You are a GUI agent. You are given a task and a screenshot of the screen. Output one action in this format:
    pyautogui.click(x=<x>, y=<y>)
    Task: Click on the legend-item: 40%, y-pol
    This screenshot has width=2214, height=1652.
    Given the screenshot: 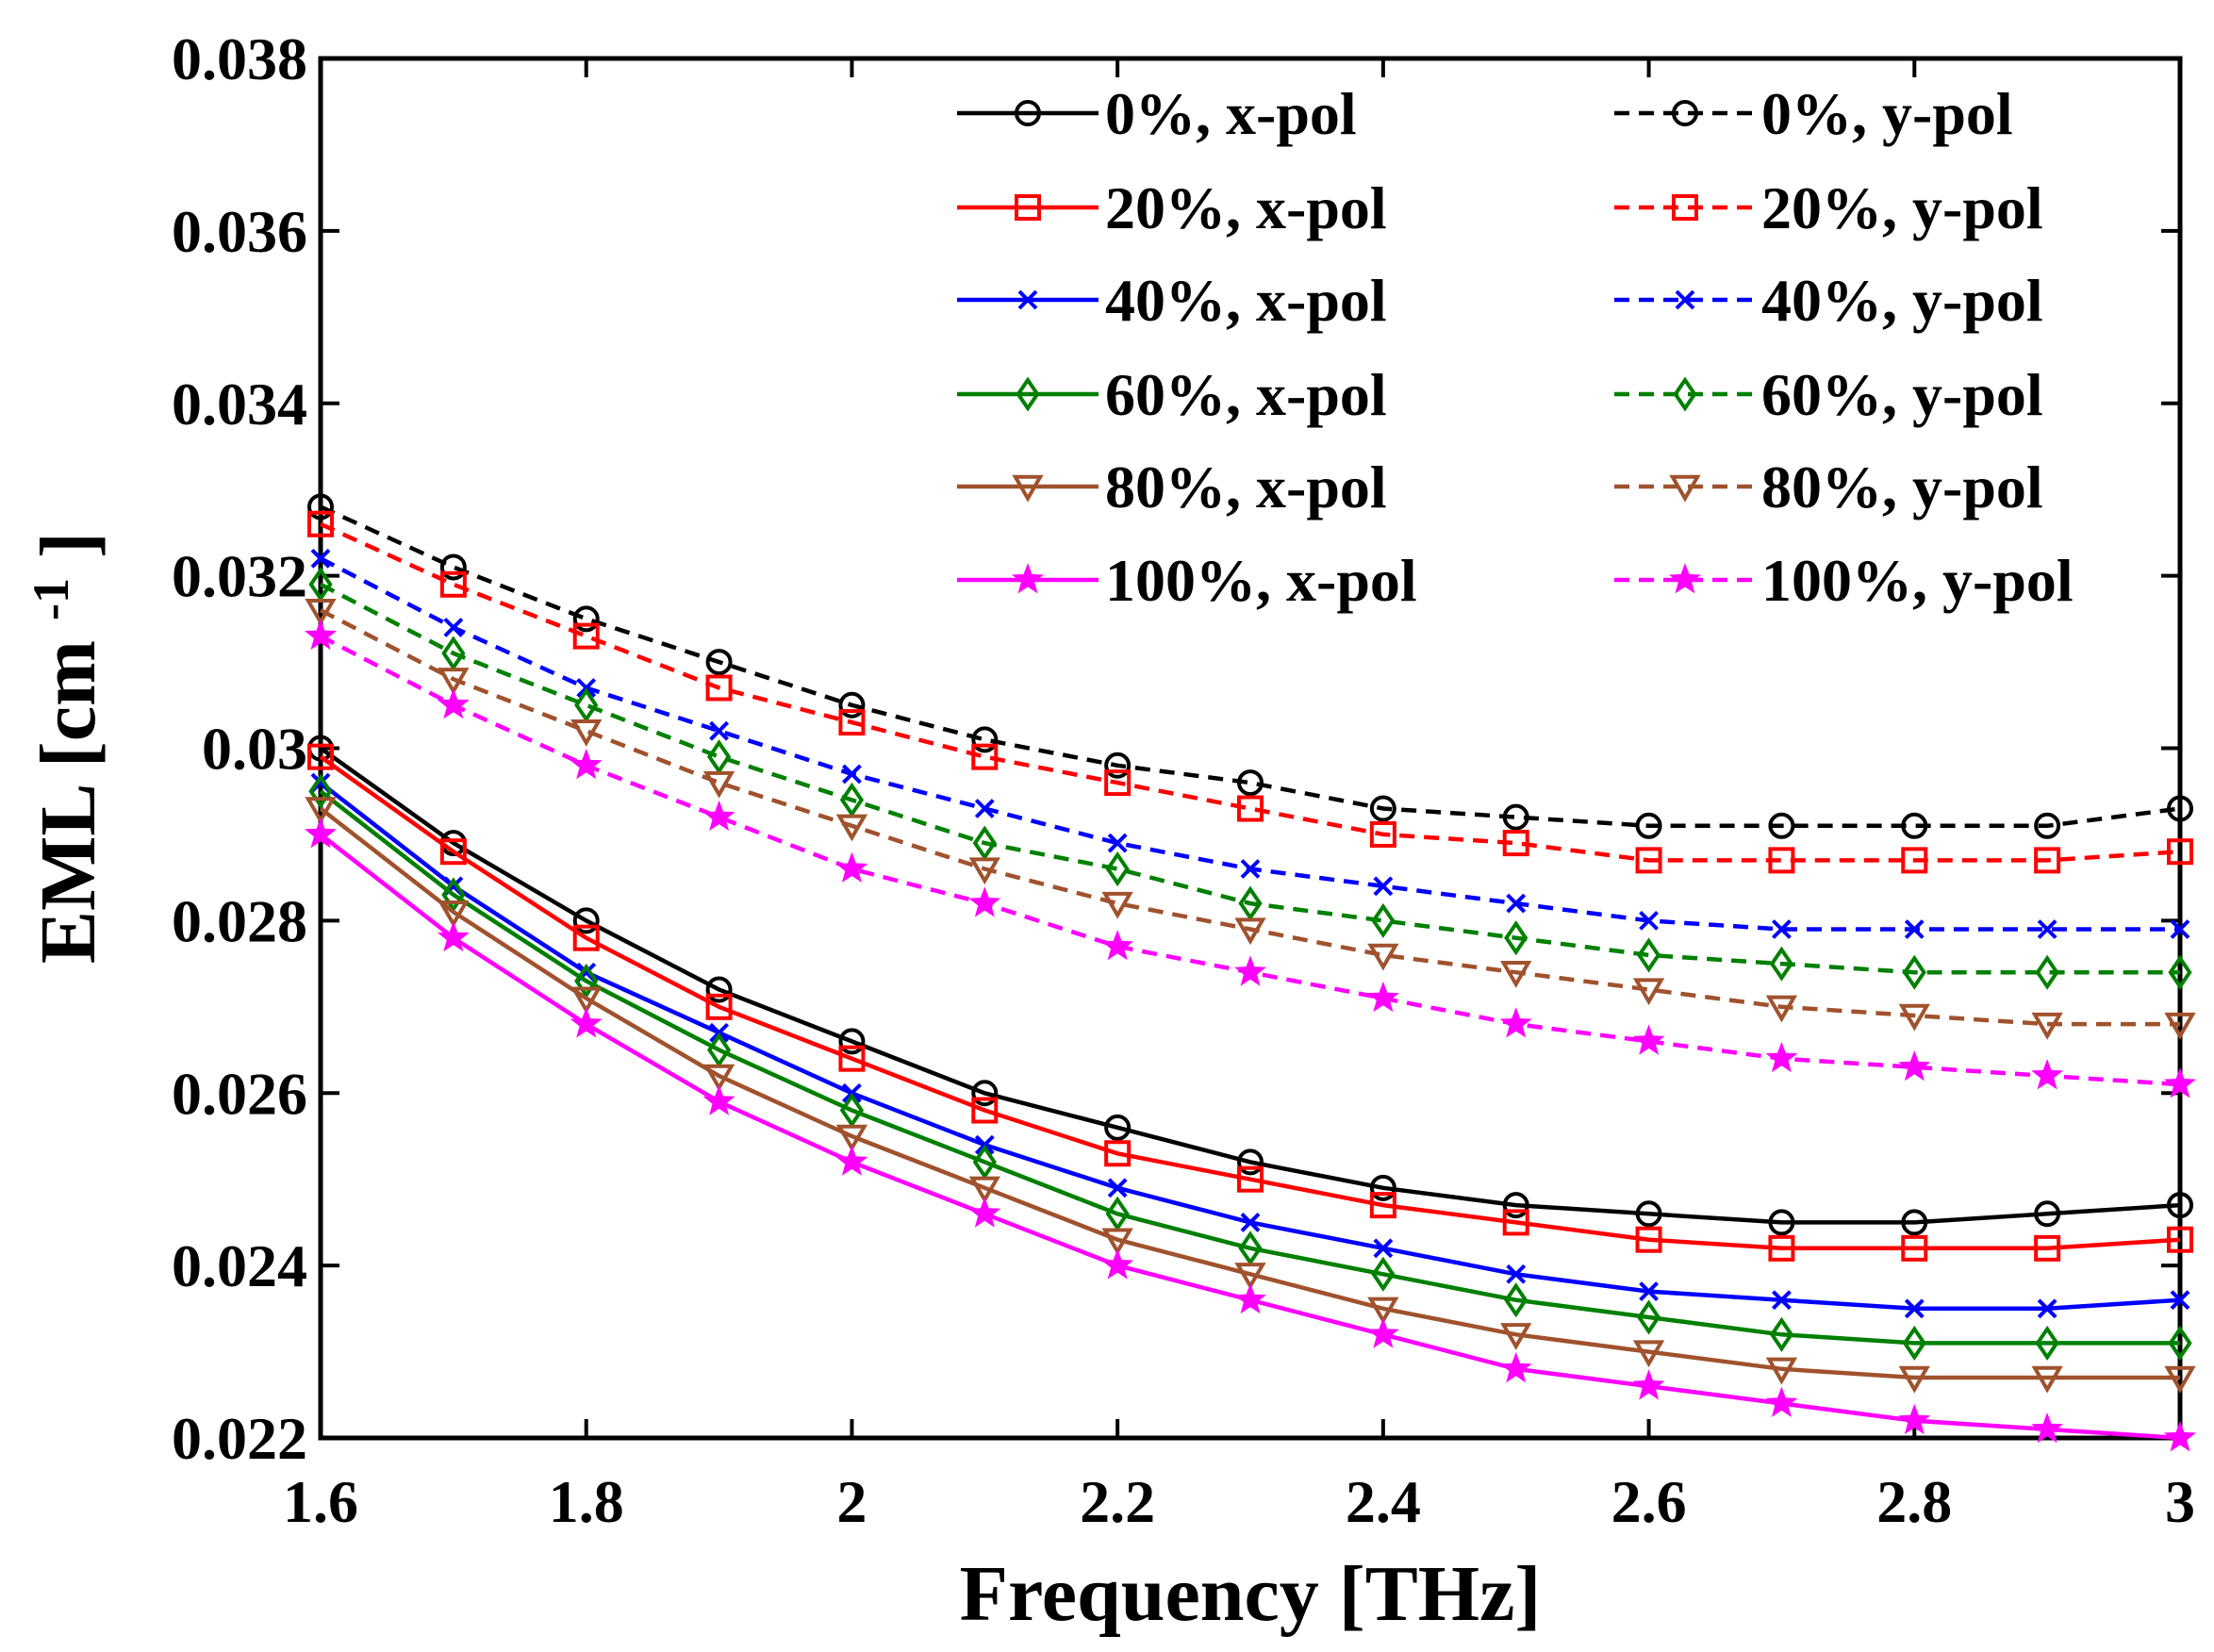 What is the action you would take?
    pyautogui.click(x=1828, y=300)
    